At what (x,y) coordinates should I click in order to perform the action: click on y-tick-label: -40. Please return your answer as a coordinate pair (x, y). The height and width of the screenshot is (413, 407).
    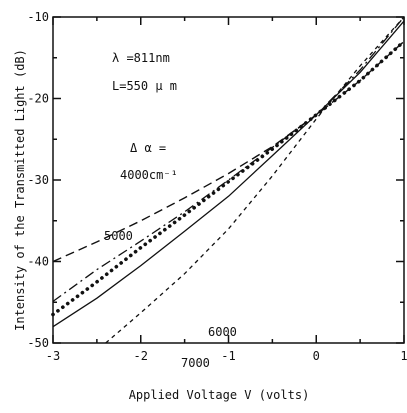
    Looking at the image, I should click on (38, 262).